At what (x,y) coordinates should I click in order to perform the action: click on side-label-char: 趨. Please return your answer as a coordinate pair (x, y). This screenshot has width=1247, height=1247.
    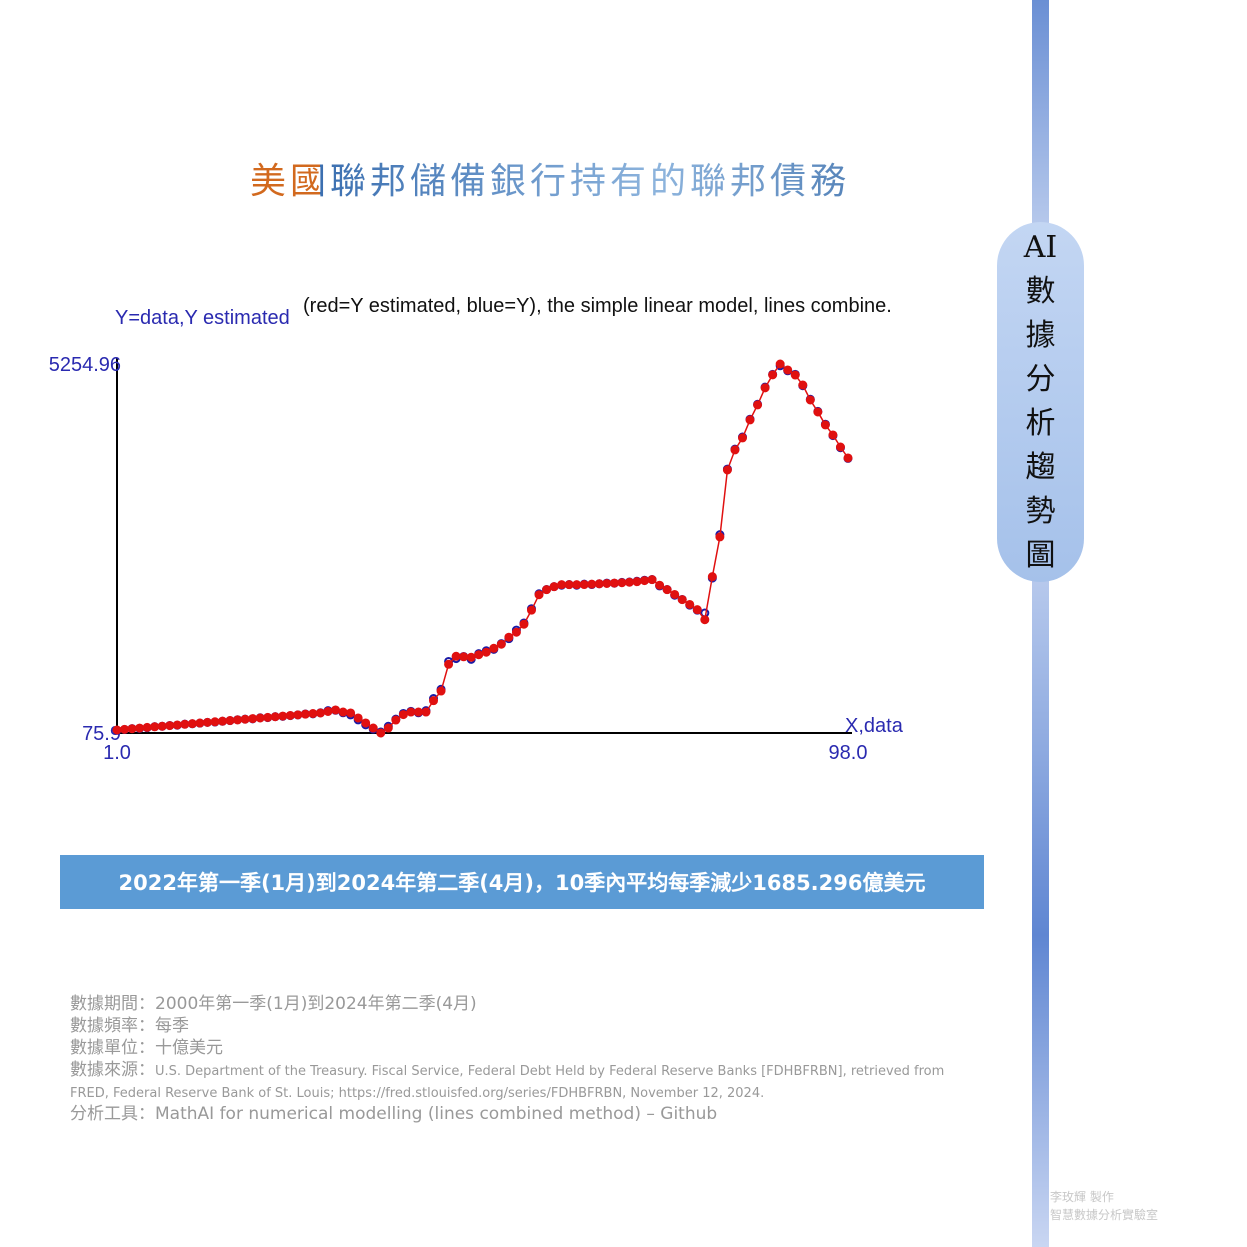
    Looking at the image, I should click on (1040, 467).